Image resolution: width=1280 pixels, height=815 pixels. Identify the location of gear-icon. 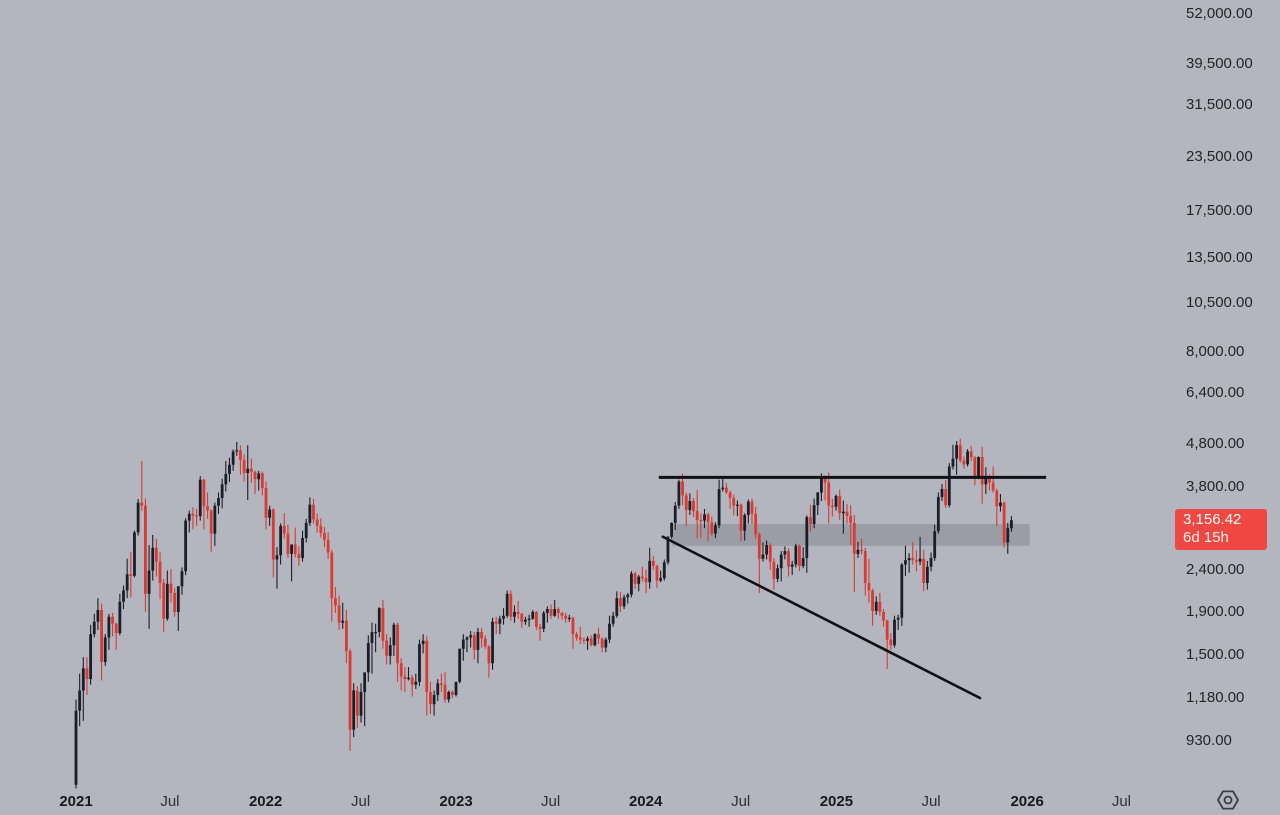
(1228, 800).